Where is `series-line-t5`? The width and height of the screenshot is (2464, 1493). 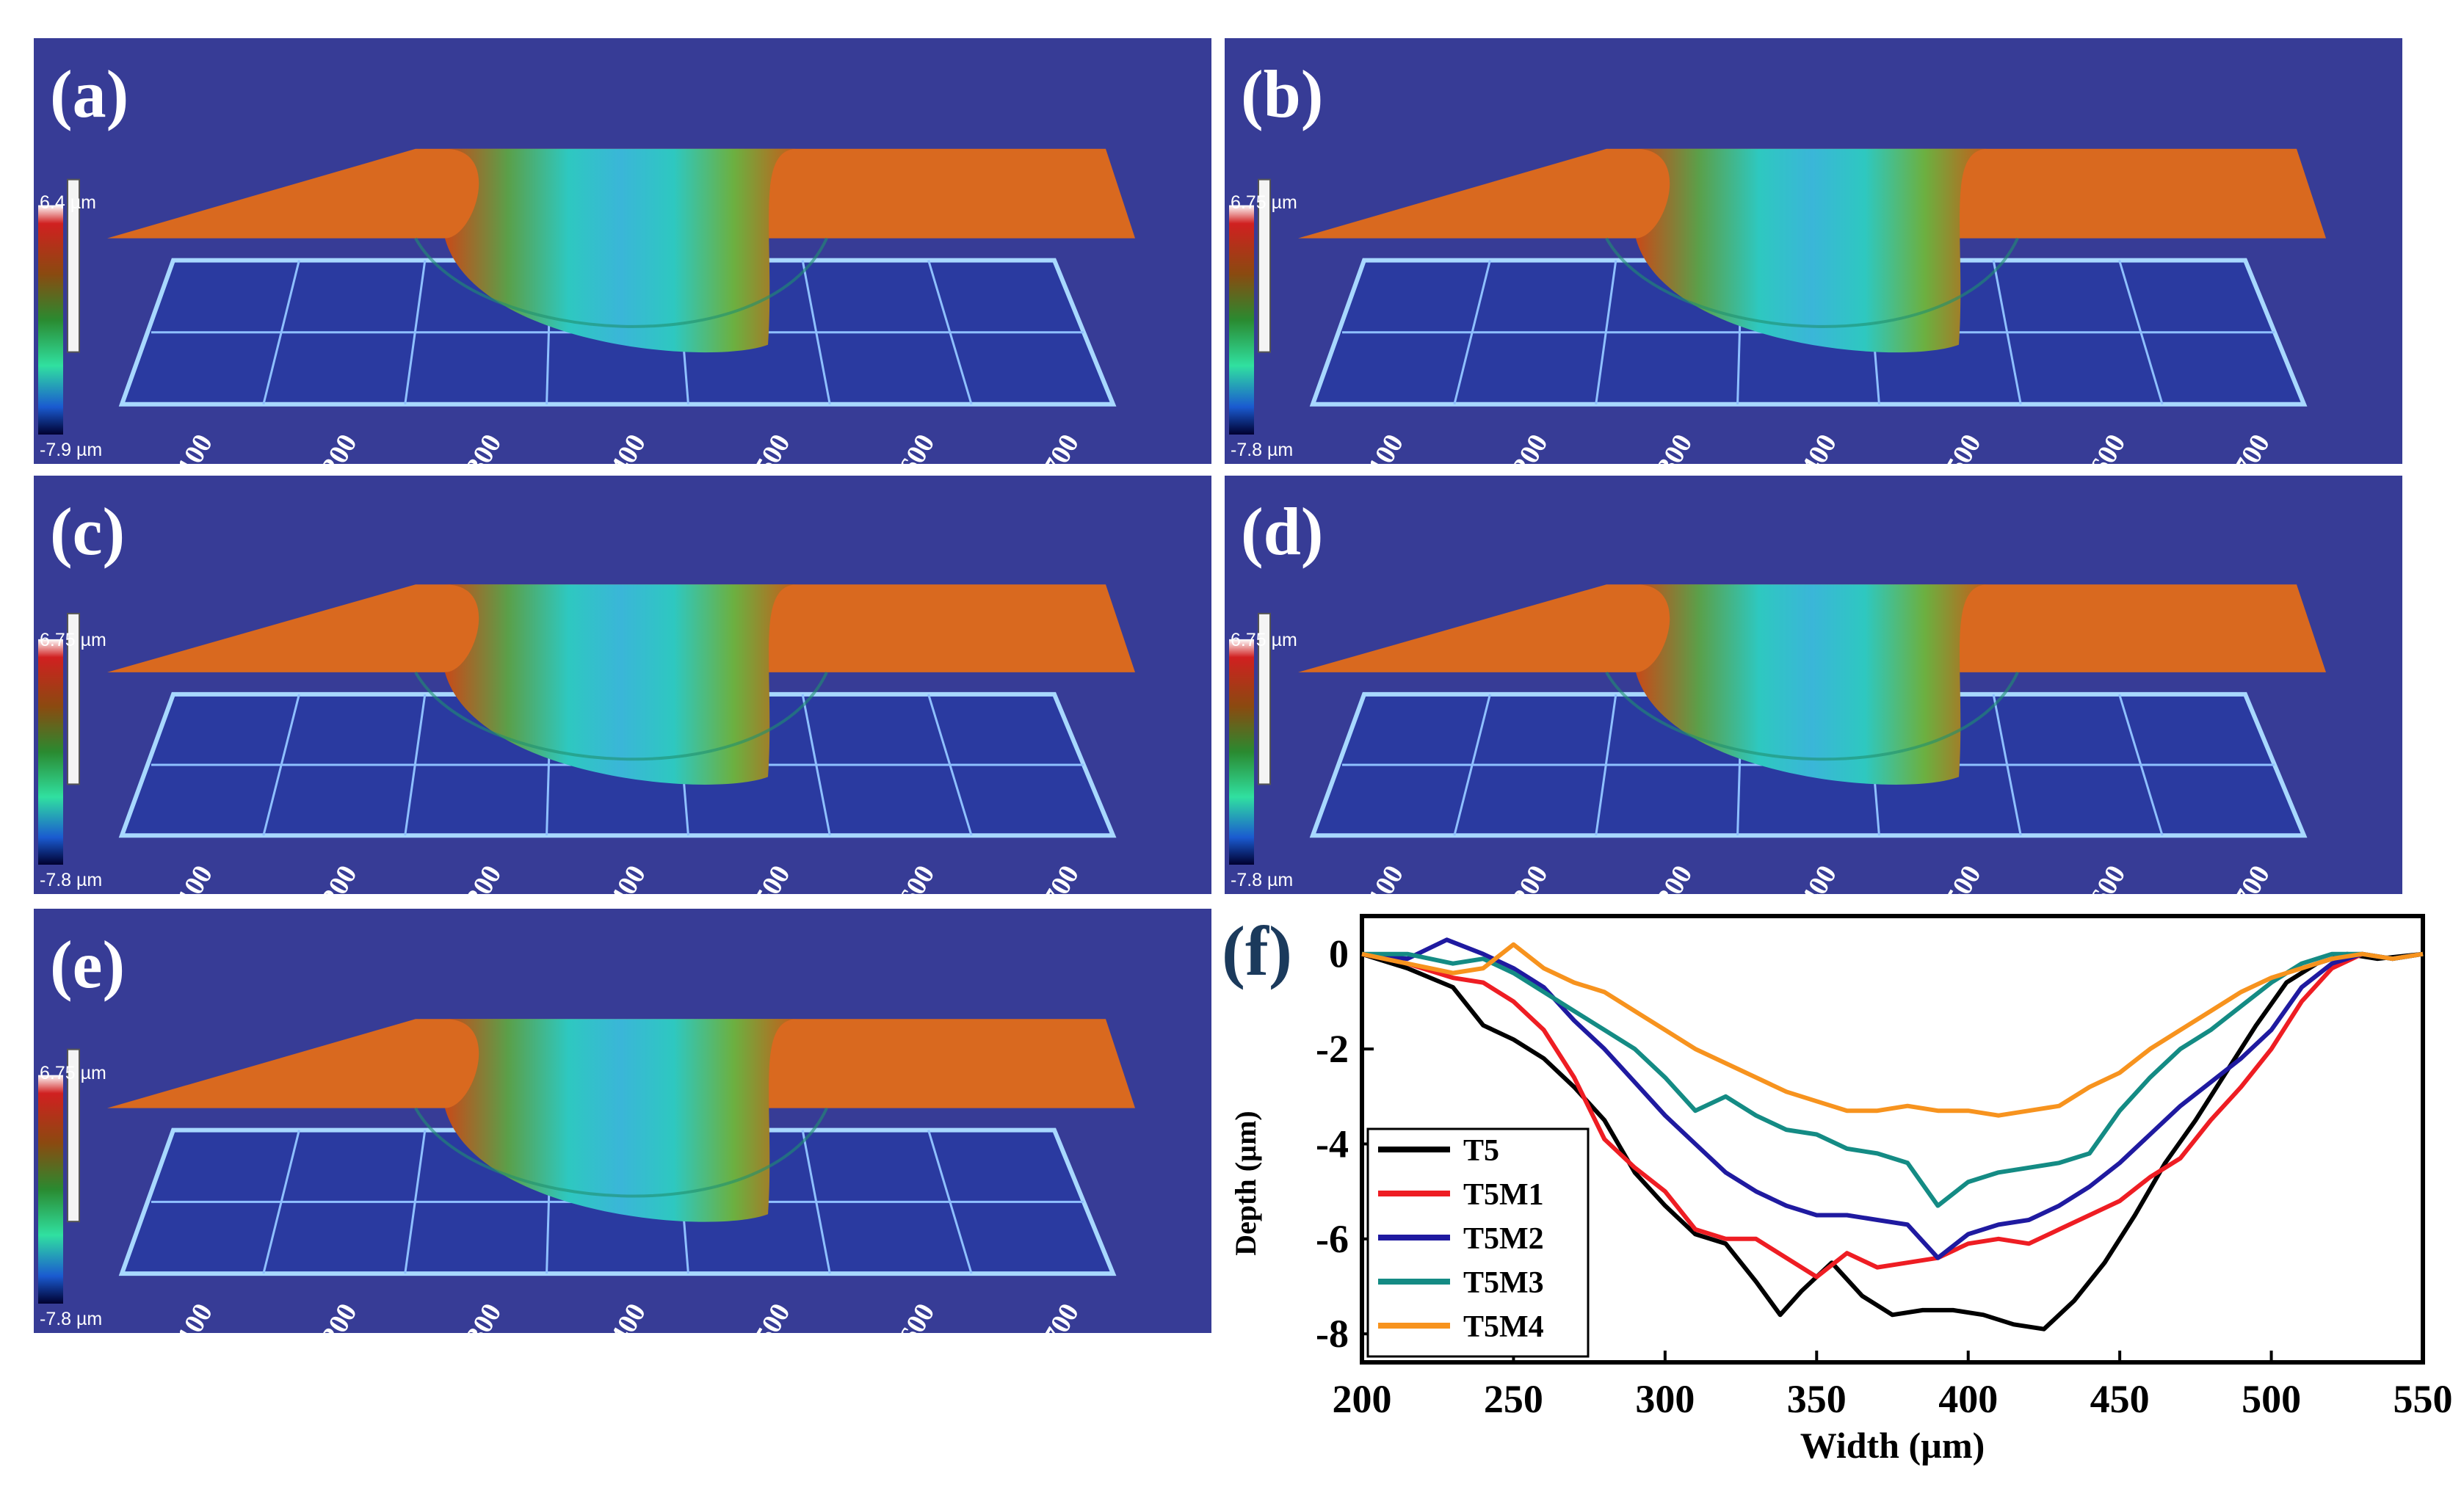
series-line-t5 is located at coordinates (1893, 1142).